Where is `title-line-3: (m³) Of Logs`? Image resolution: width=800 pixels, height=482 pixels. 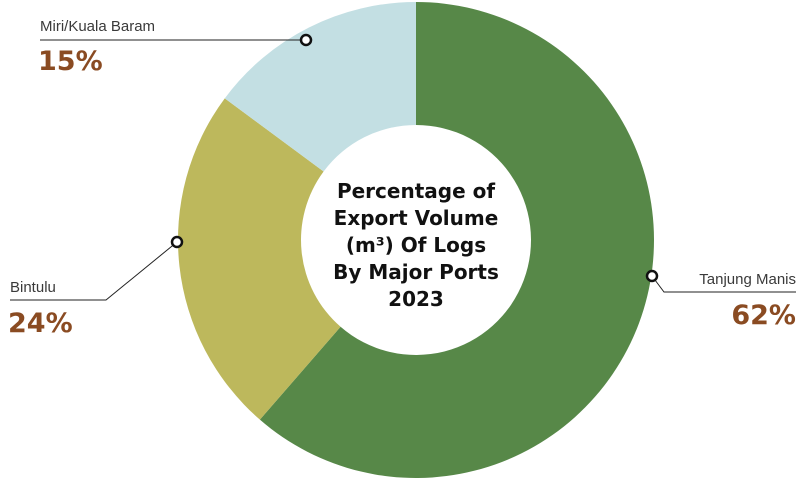
title-line-3: (m³) Of Logs is located at coordinates (416, 245).